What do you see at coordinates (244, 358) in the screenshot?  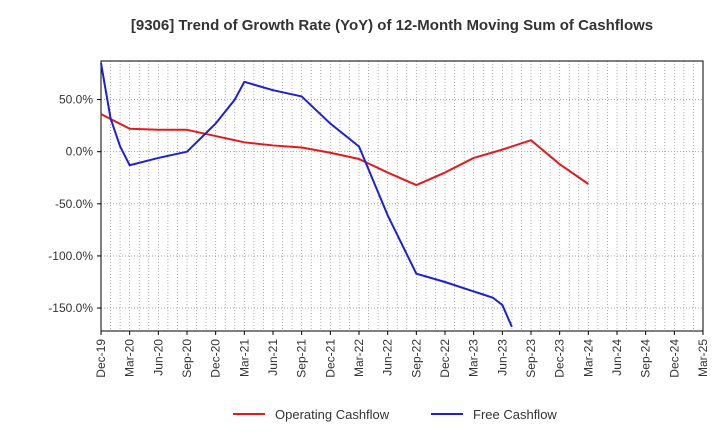 I see `x-tick-label: Mar-21` at bounding box center [244, 358].